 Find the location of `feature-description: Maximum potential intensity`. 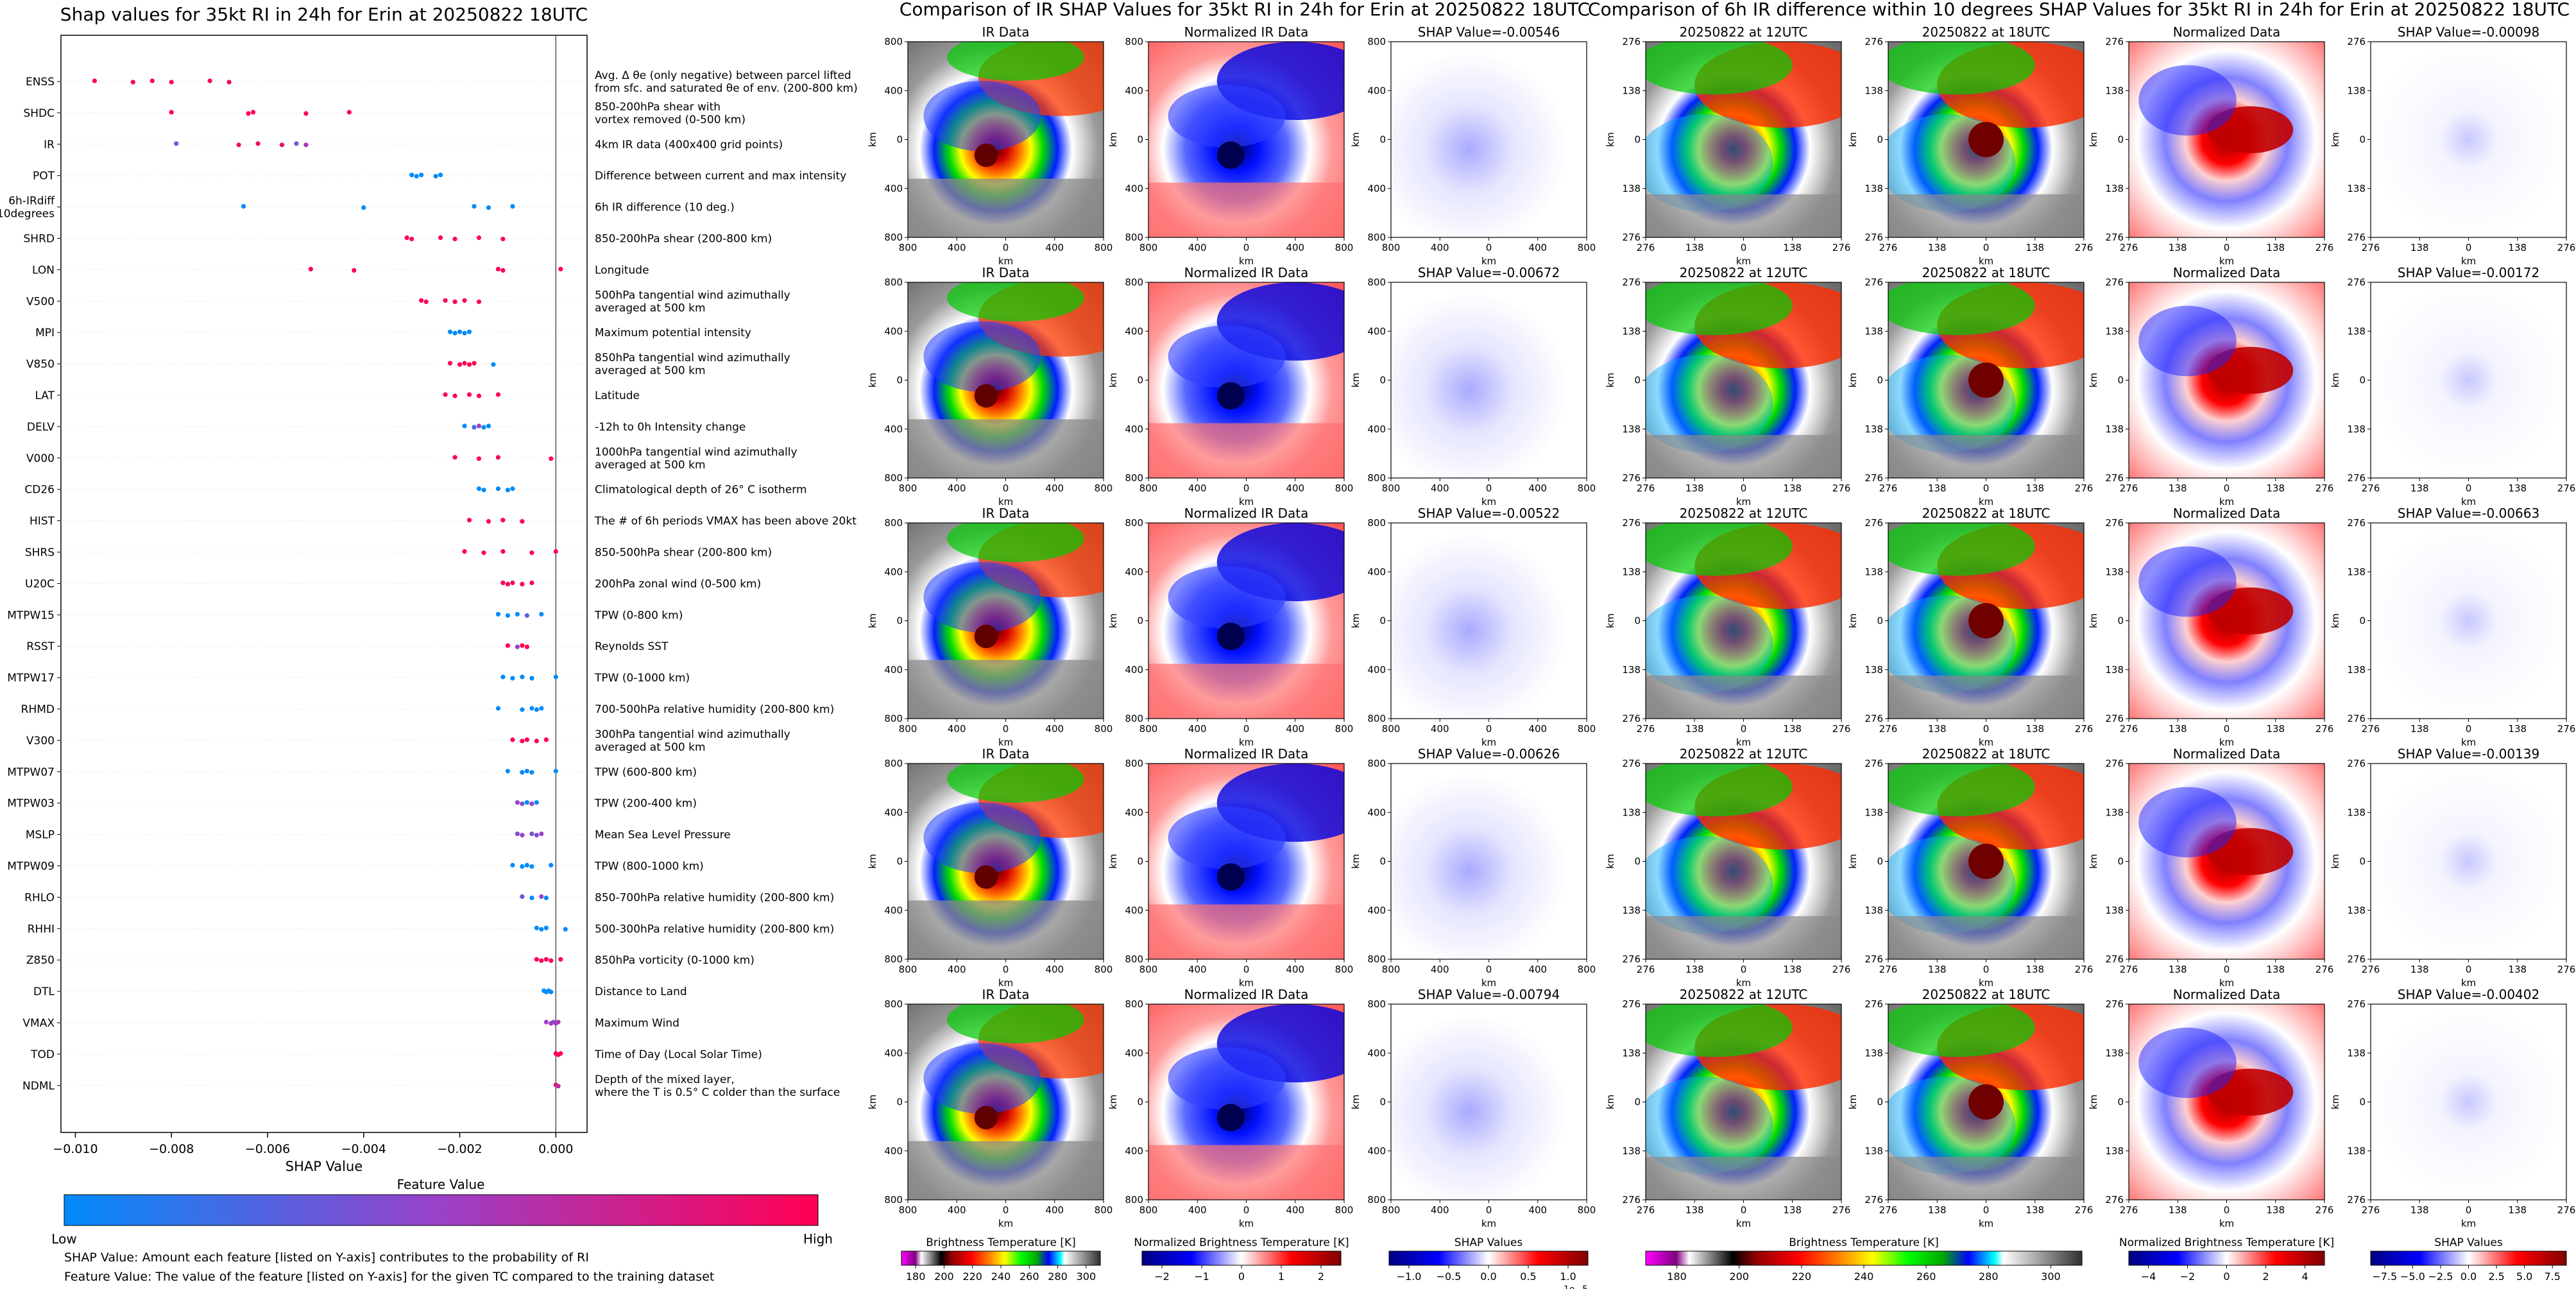

feature-description: Maximum potential intensity is located at coordinates (673, 333).